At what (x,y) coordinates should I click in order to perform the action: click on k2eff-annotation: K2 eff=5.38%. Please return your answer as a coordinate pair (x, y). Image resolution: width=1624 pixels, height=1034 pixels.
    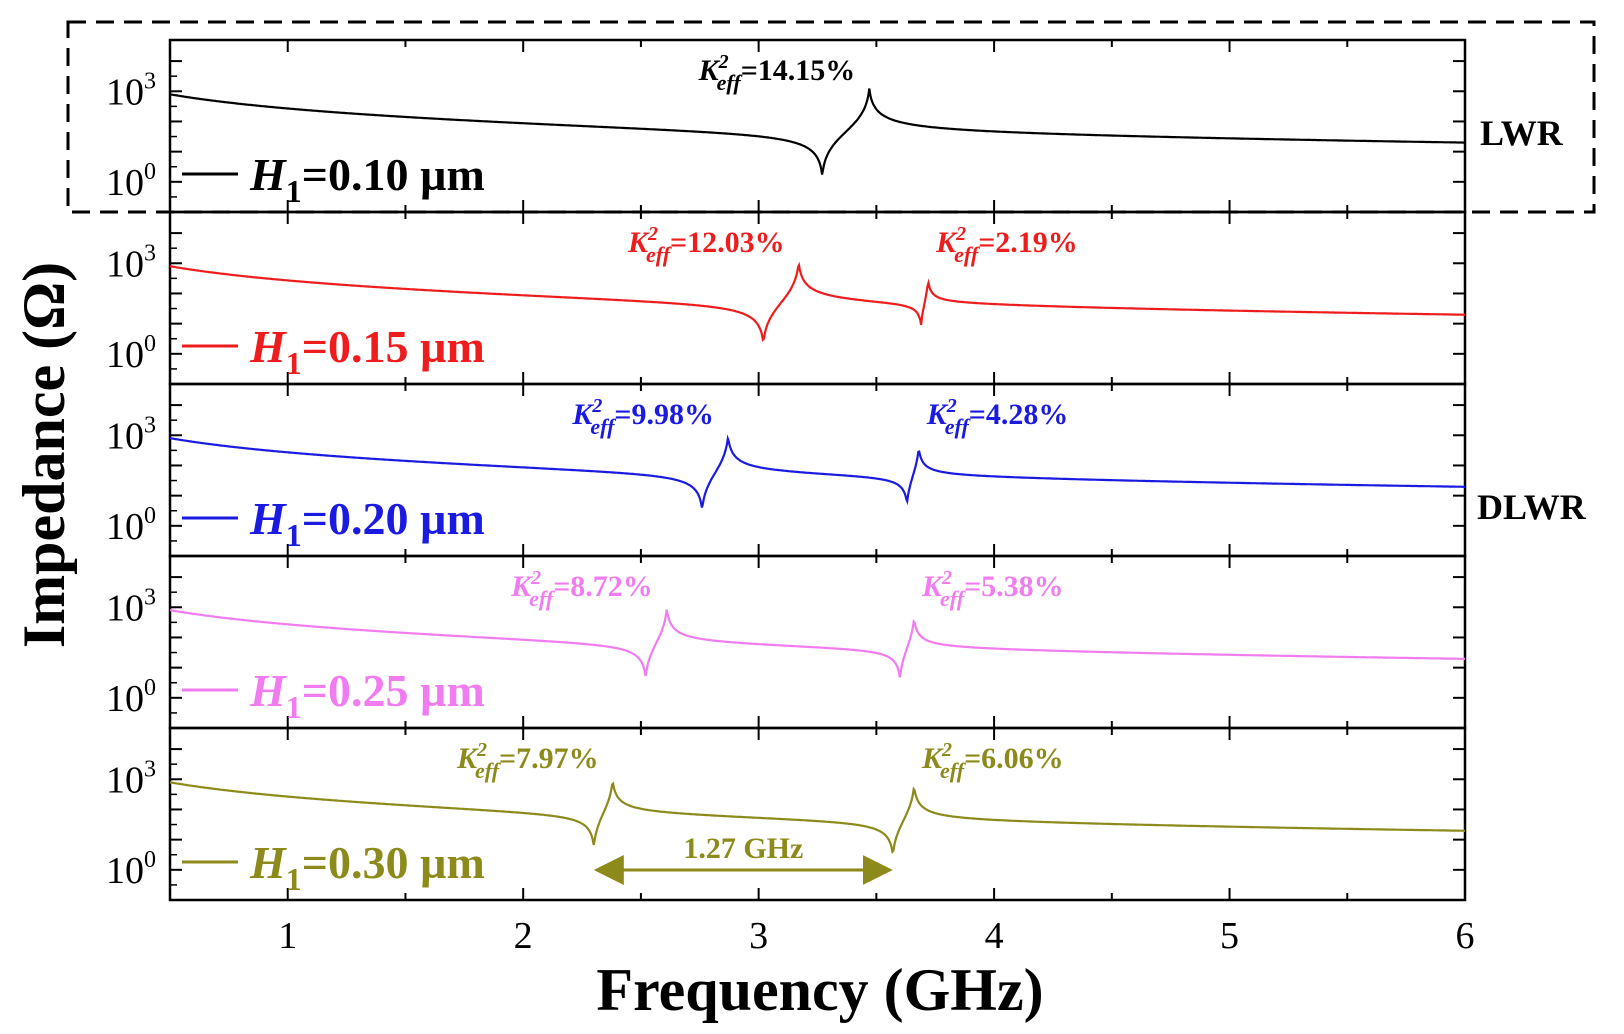
    Looking at the image, I should click on (992, 589).